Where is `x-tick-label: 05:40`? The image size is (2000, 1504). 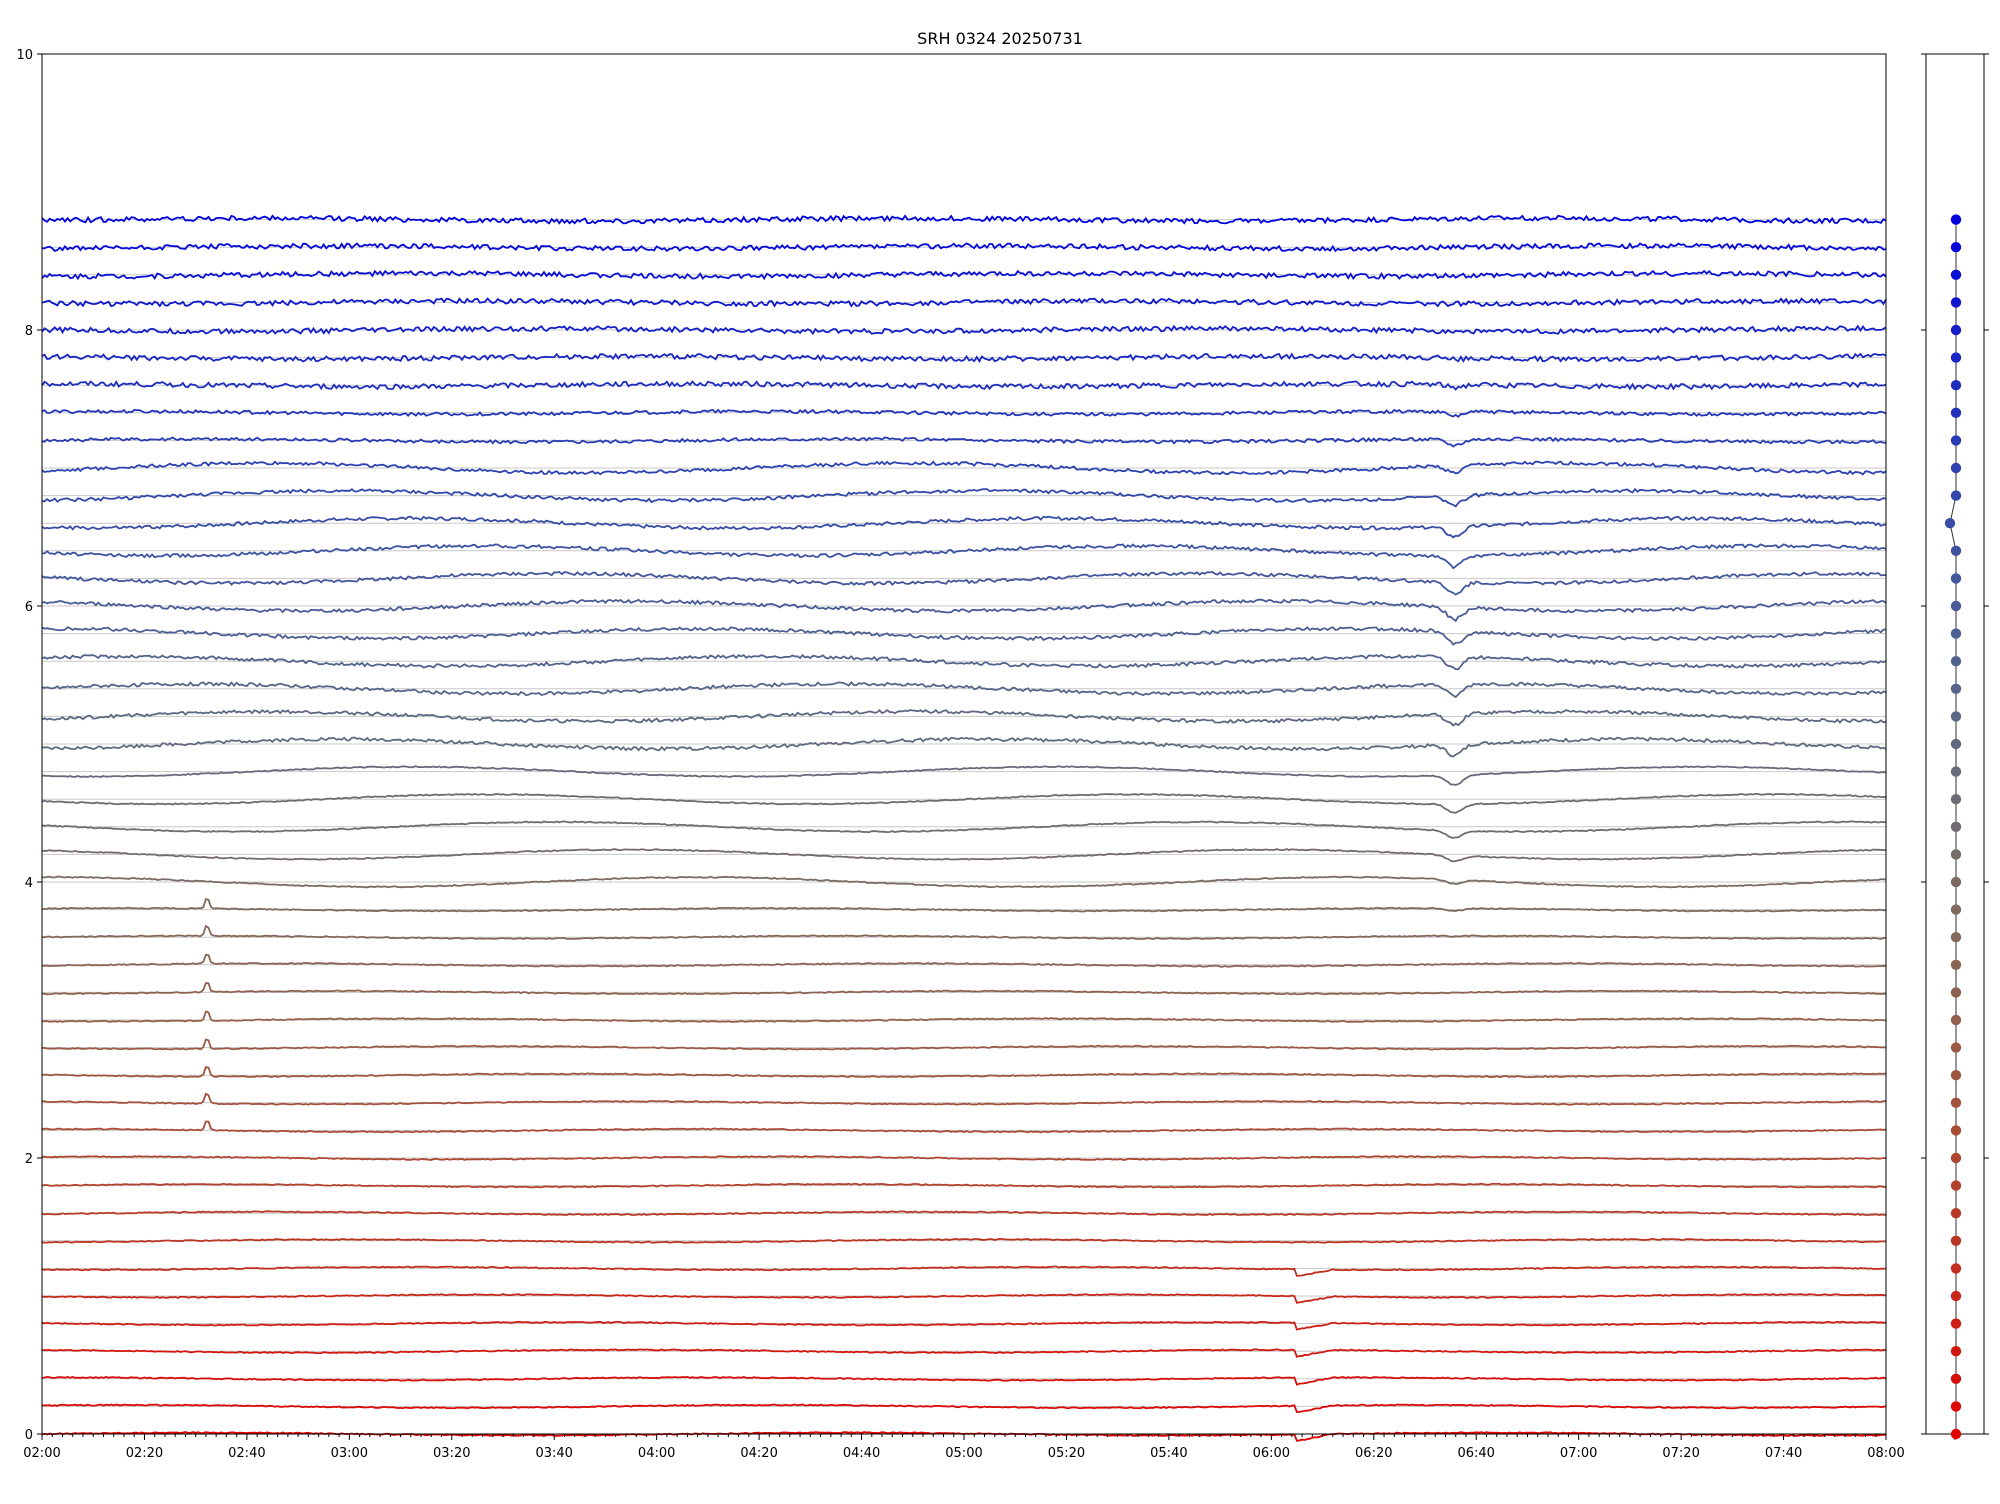
x-tick-label: 05:40 is located at coordinates (1168, 1453).